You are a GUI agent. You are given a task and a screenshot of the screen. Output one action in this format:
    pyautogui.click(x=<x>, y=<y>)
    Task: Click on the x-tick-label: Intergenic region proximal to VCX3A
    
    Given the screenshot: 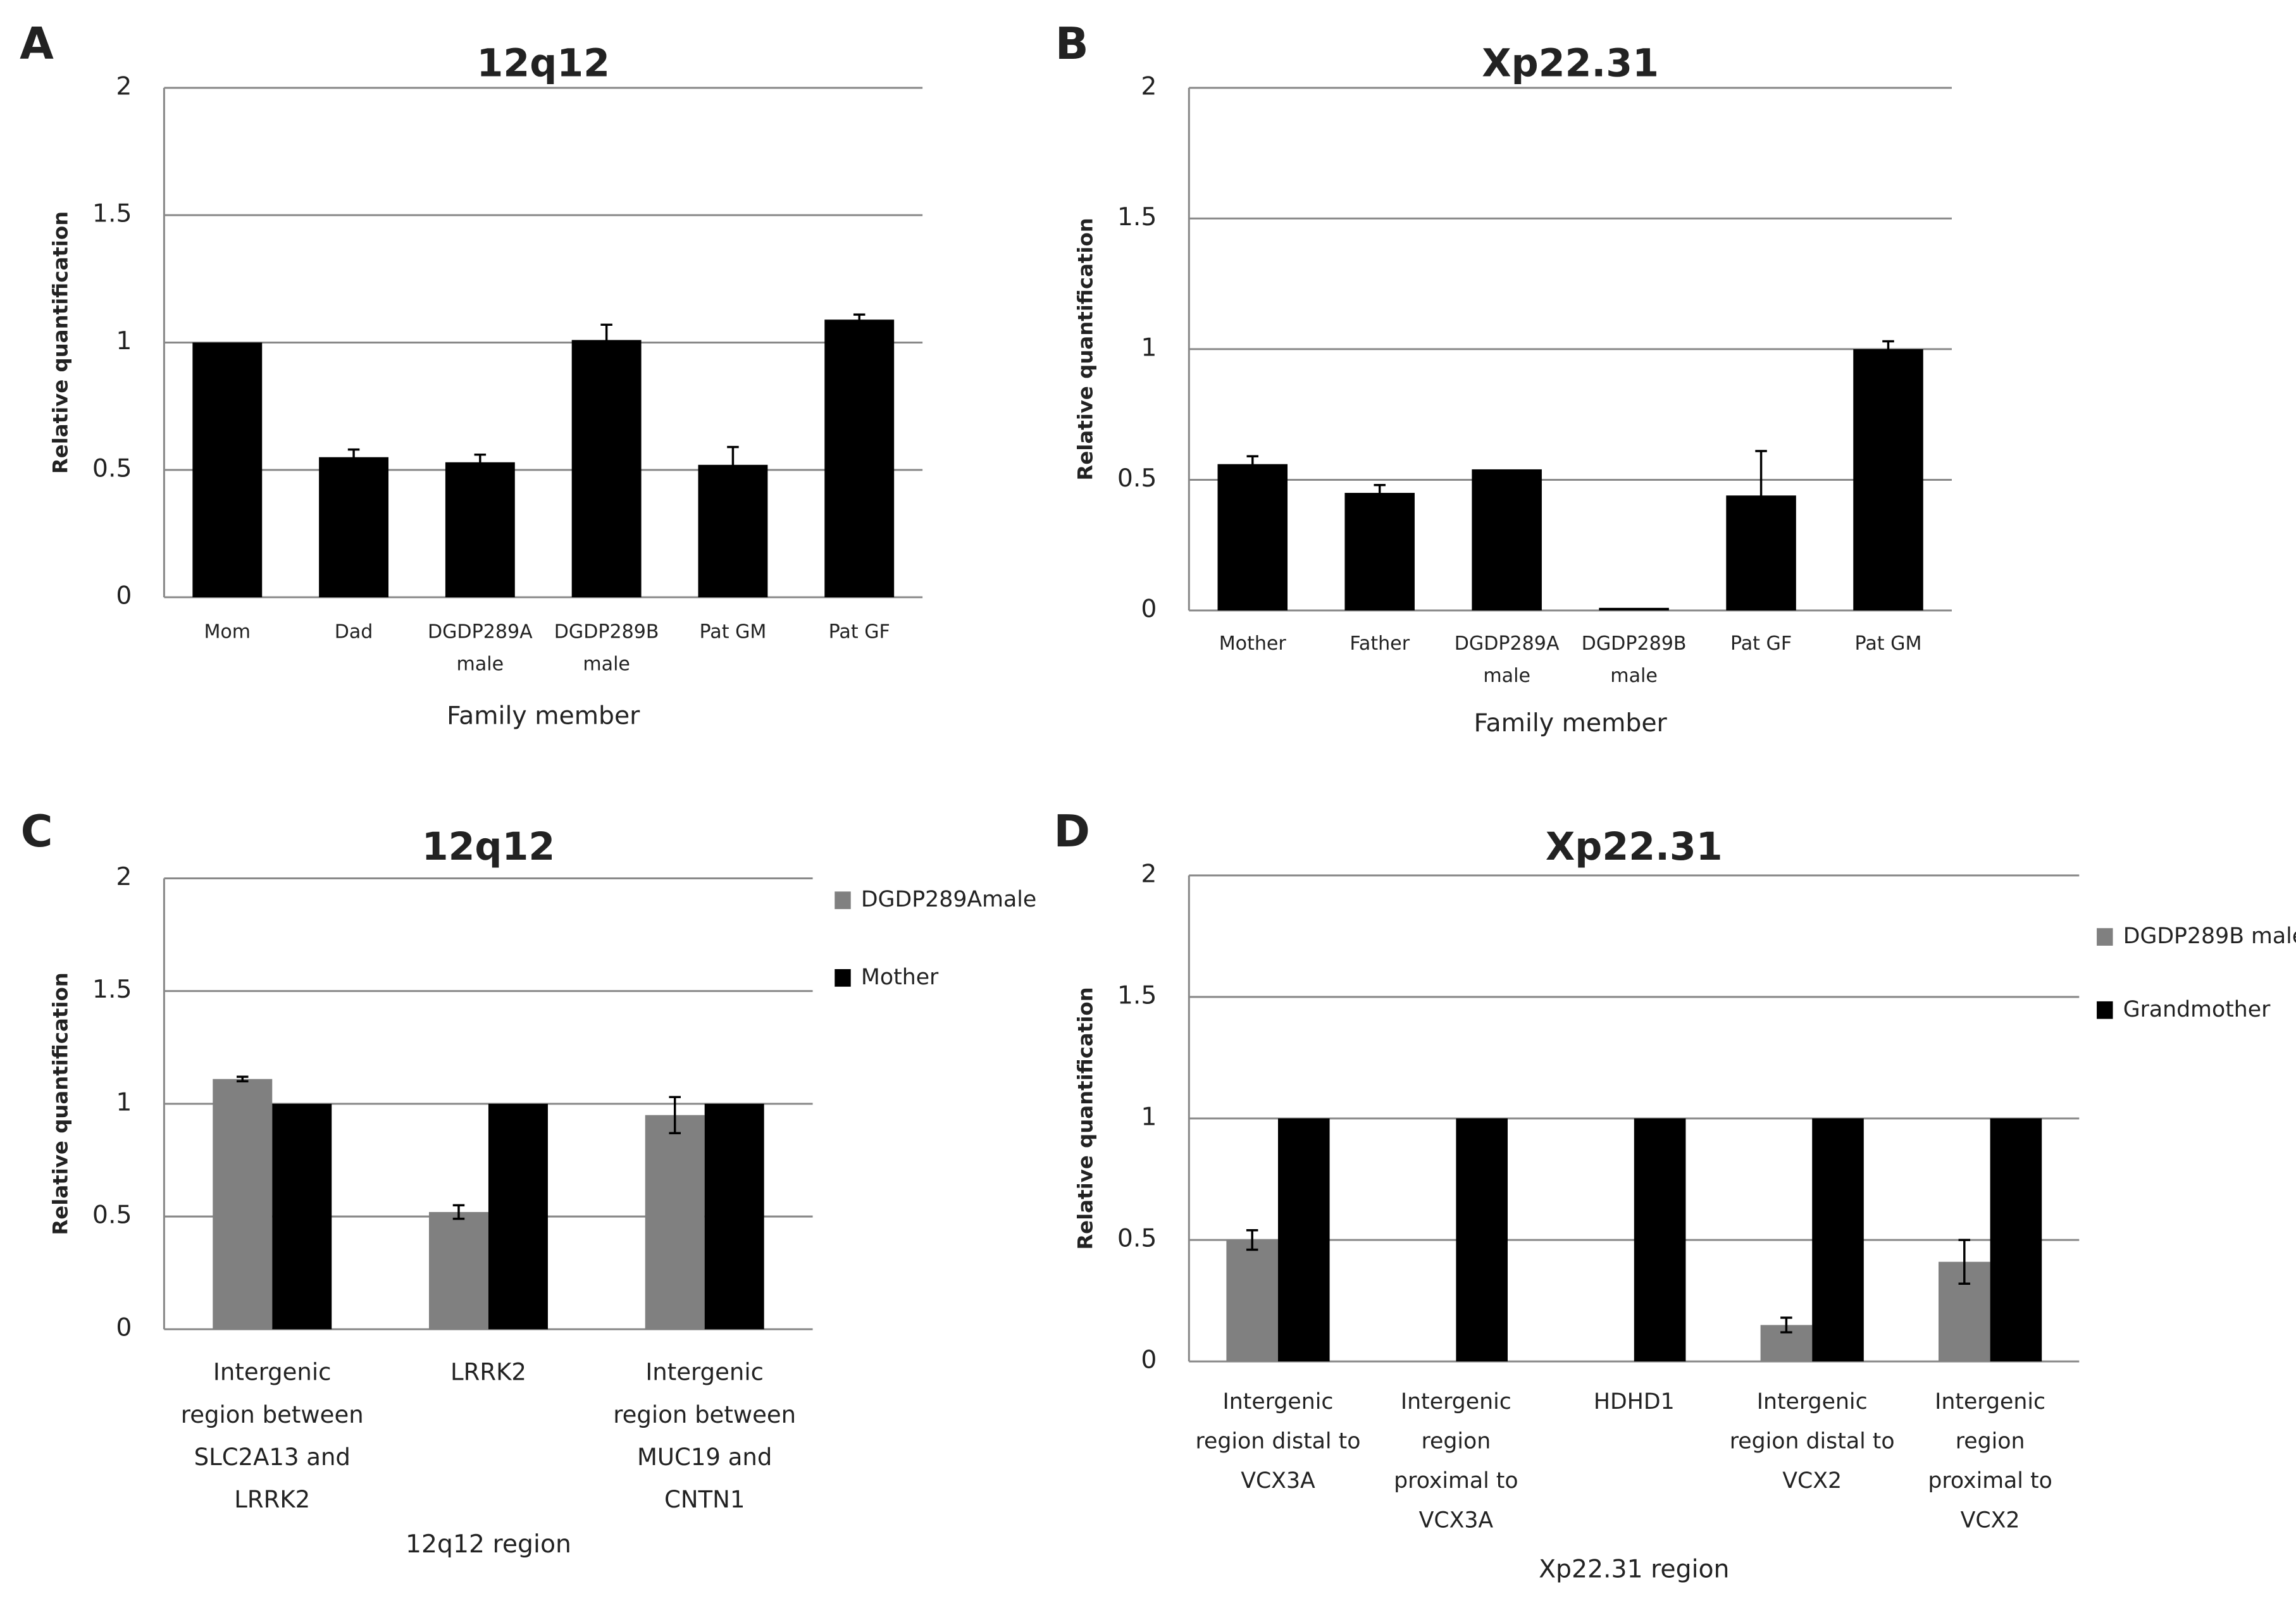 What is the action you would take?
    pyautogui.click(x=1456, y=1461)
    